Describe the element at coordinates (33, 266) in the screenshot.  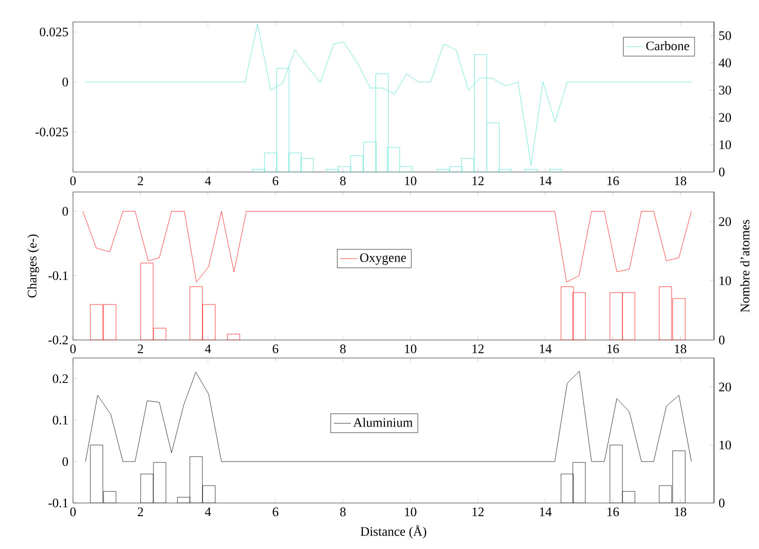
I see `y-axis-title: Charges (e-)` at that location.